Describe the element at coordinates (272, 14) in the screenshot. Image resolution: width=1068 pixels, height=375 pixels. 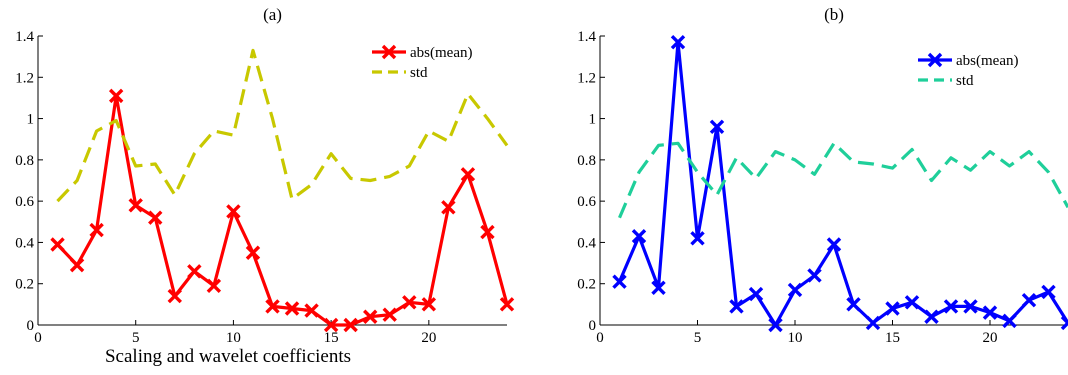
I see `chart-title: (a)` at that location.